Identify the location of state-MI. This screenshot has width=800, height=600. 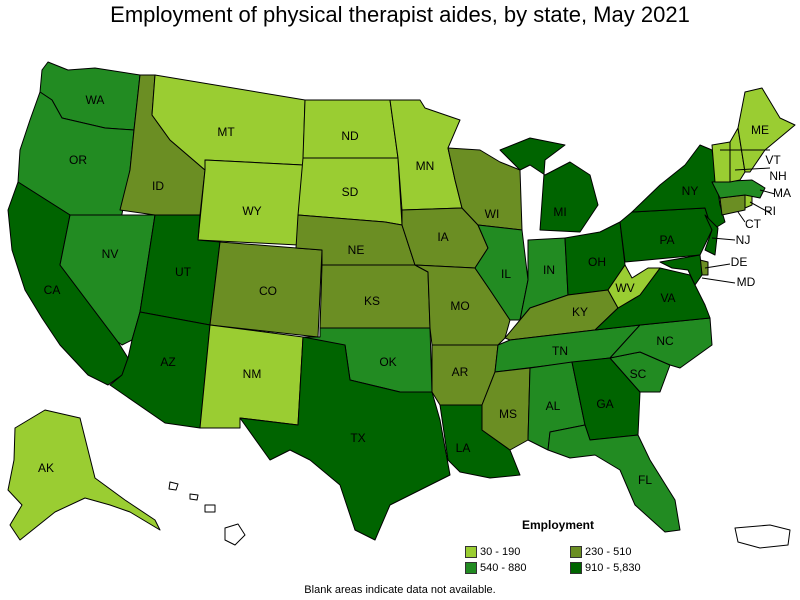
(549, 185).